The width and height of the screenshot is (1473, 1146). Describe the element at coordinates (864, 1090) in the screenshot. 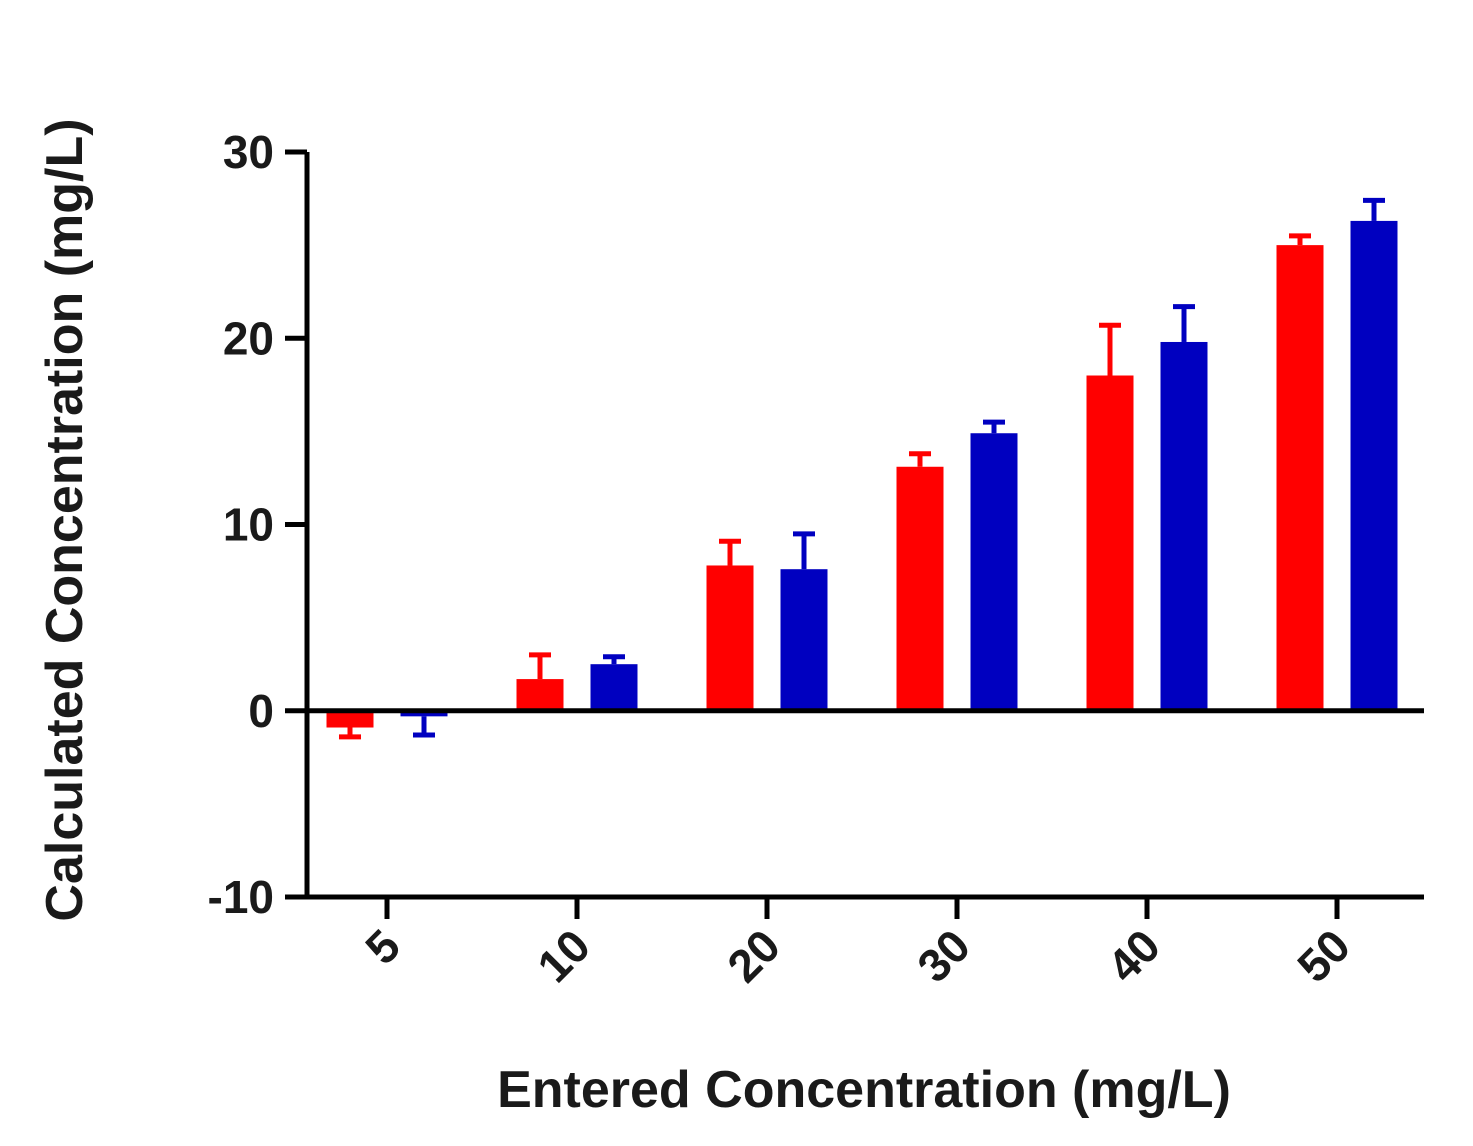

I see `x-axis-title: Entered Concentration (mg/L)` at that location.